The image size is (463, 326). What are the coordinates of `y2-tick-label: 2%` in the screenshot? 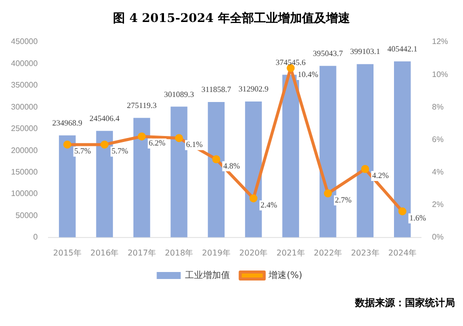 It's located at (438, 205).